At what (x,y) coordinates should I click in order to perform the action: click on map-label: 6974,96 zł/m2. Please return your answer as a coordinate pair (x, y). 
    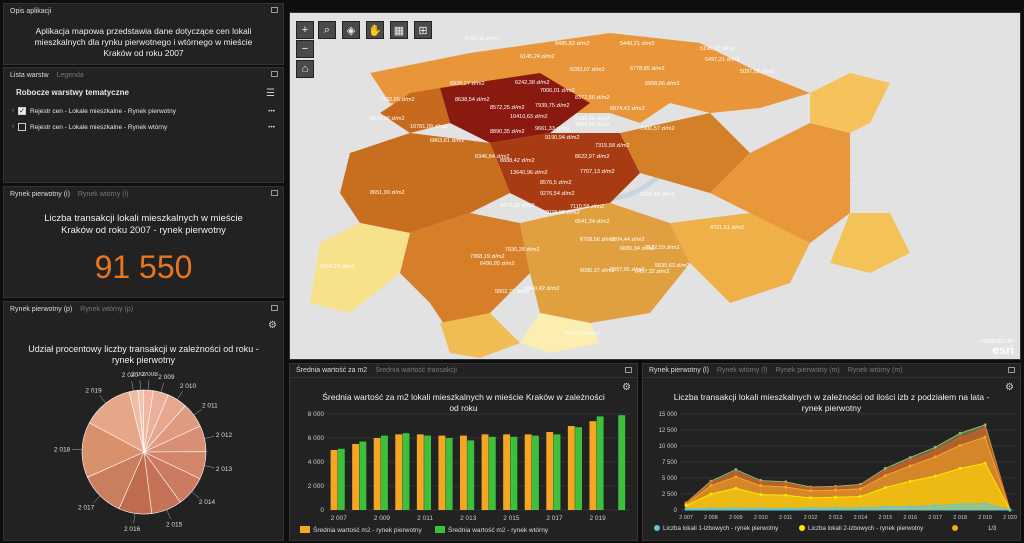
    Looking at the image, I should click on (387, 119).